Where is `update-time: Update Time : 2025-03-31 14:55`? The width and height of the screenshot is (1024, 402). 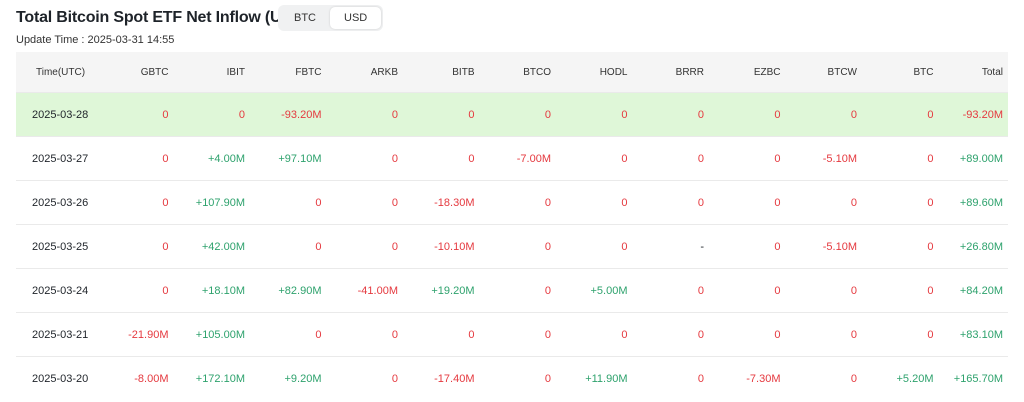 update-time: Update Time : 2025-03-31 14:55 is located at coordinates (95, 40).